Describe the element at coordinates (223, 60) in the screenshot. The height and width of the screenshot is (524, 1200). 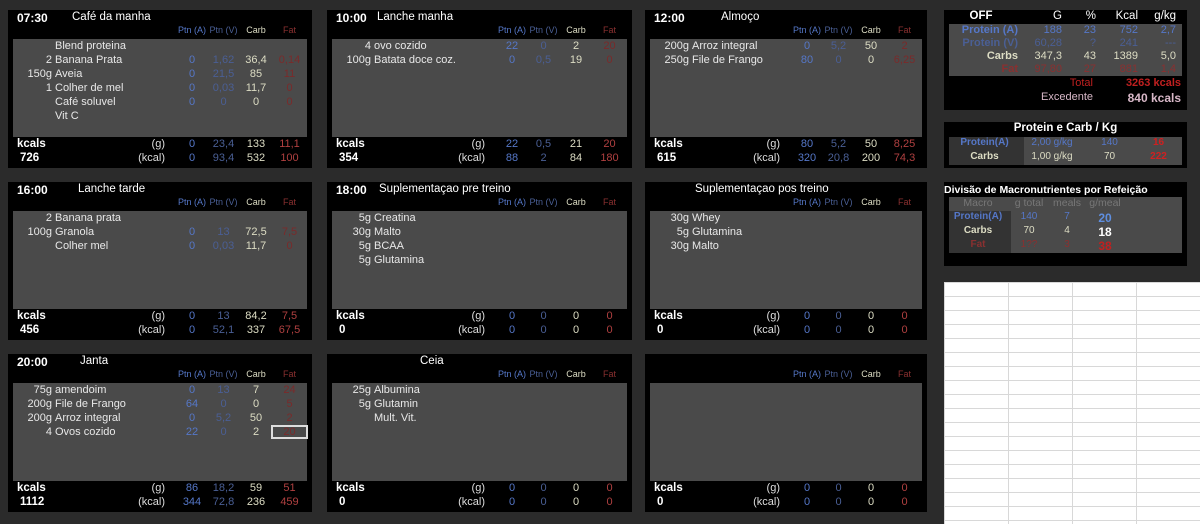
I see `food-value: 1,62` at that location.